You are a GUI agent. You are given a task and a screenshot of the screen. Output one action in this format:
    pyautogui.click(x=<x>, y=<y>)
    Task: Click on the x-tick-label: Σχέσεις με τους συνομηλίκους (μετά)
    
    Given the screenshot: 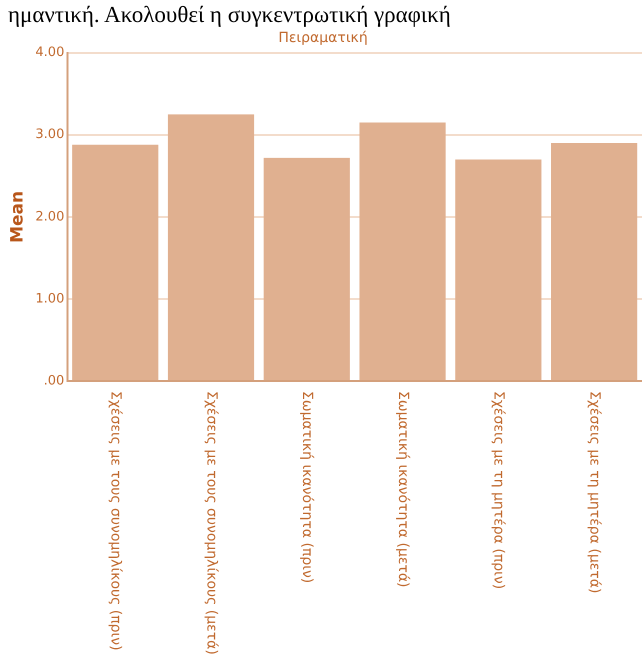 What is the action you would take?
    pyautogui.click(x=211, y=523)
    